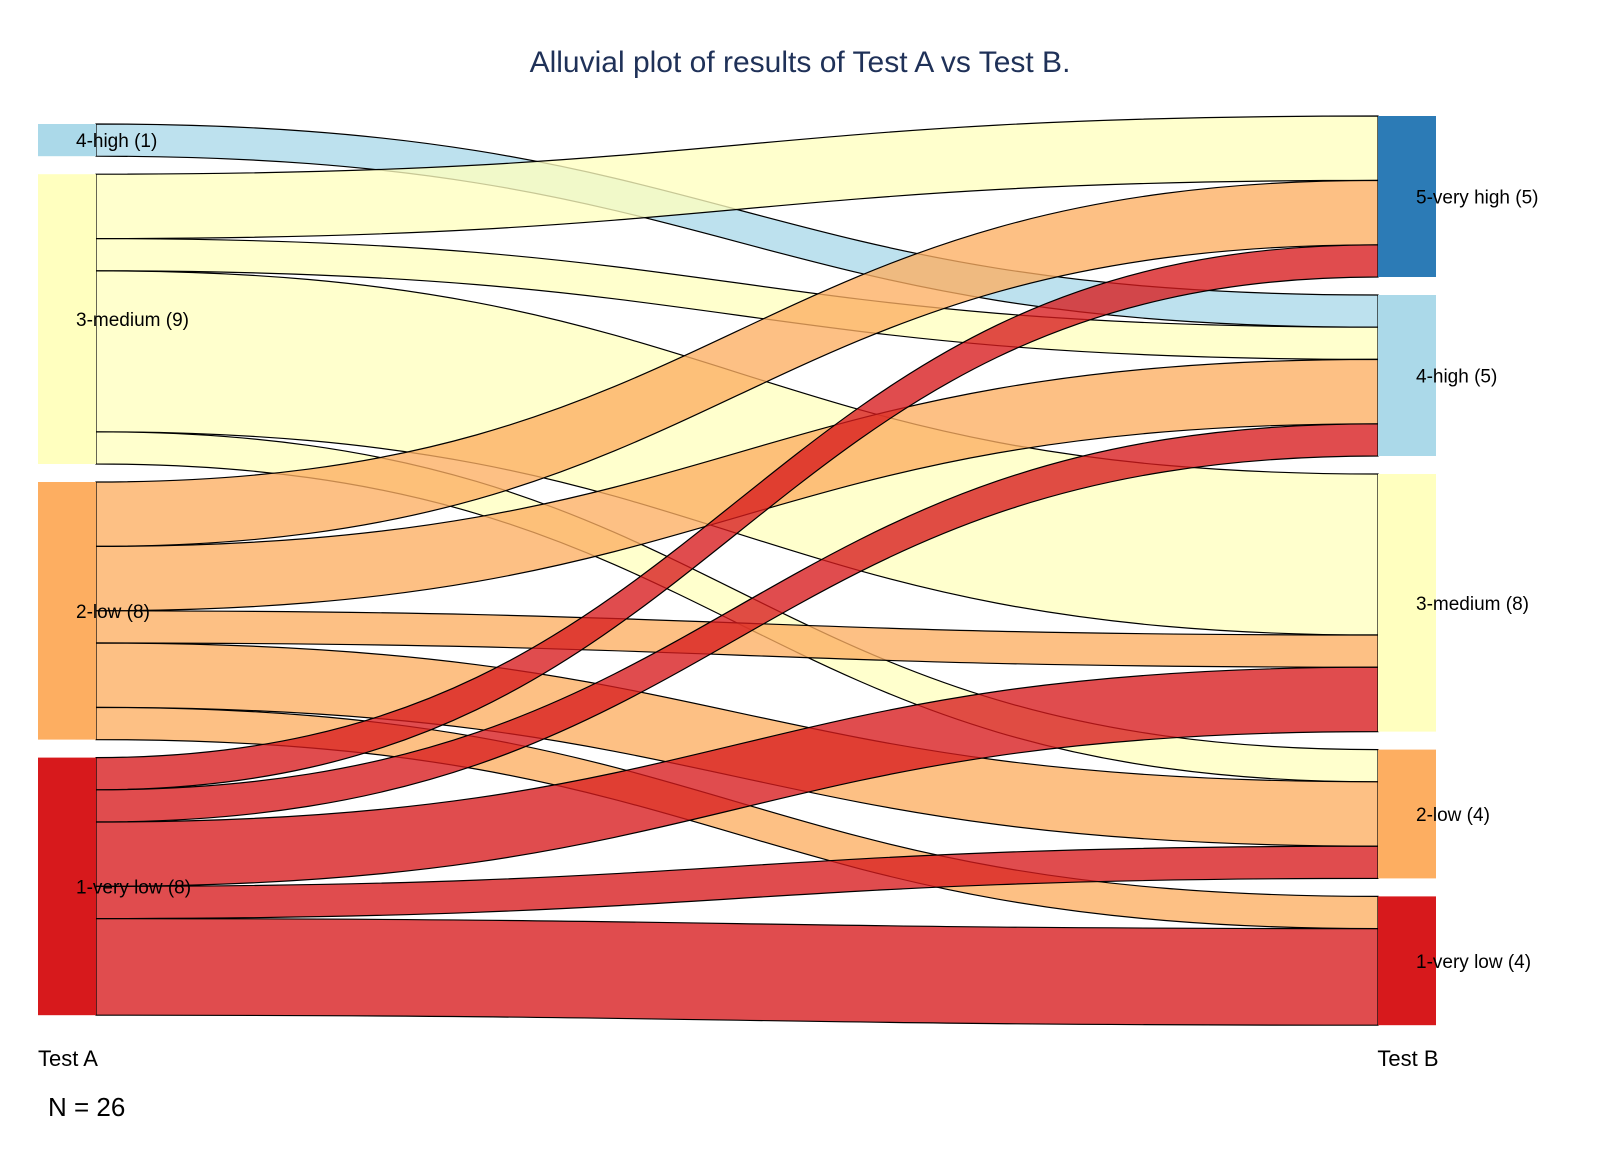 The image size is (1600, 1163). Describe the element at coordinates (113, 612) in the screenshot. I see `test-a-node-label-2-low: 2-low (8)` at that location.